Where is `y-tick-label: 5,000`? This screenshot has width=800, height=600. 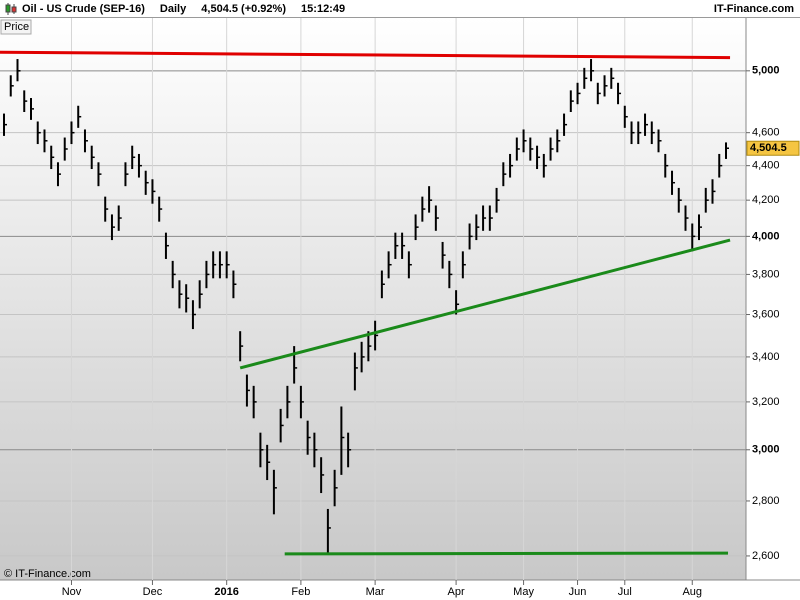 y-tick-label: 5,000 is located at coordinates (766, 71).